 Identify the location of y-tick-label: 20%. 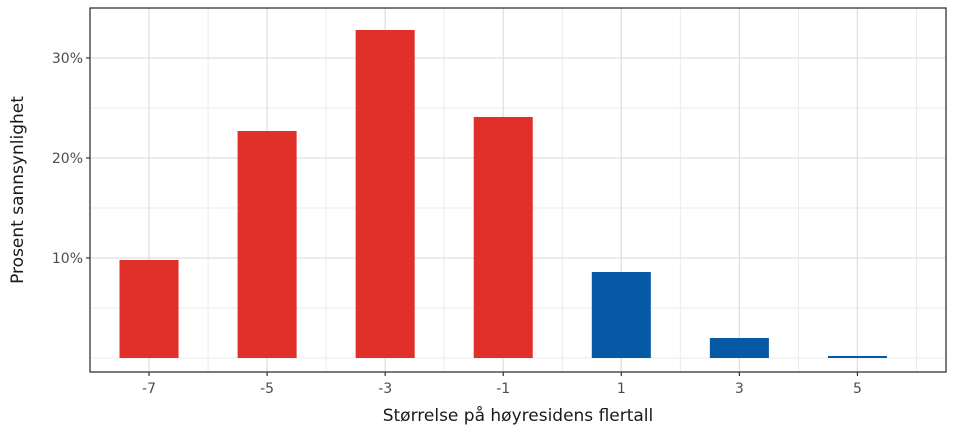
(67, 159).